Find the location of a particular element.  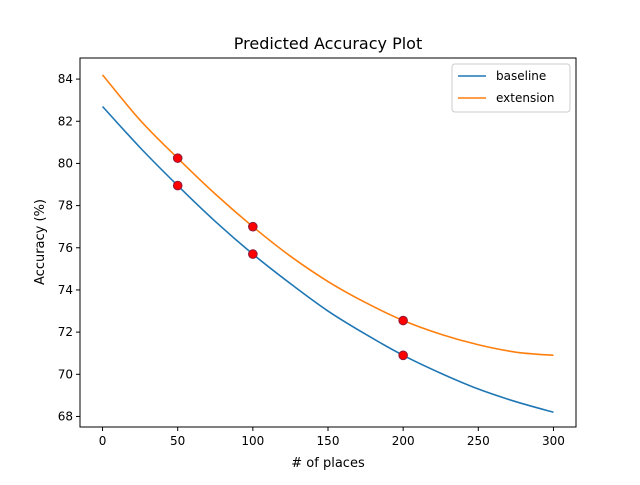

x-tick-label: 150 is located at coordinates (328, 441).